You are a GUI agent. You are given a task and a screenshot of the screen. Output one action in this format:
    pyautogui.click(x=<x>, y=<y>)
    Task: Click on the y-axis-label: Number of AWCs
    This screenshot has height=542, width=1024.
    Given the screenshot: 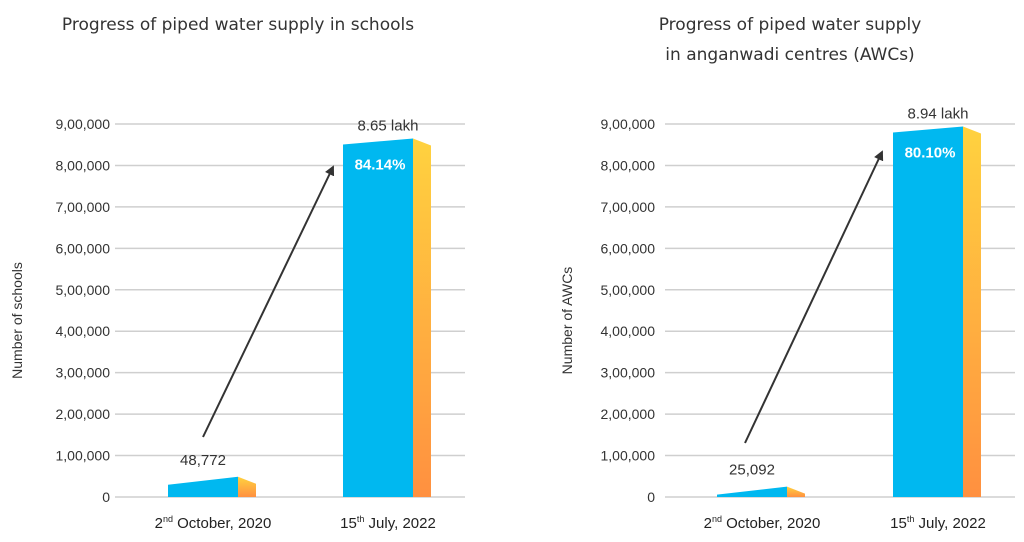 What is the action you would take?
    pyautogui.click(x=567, y=321)
    